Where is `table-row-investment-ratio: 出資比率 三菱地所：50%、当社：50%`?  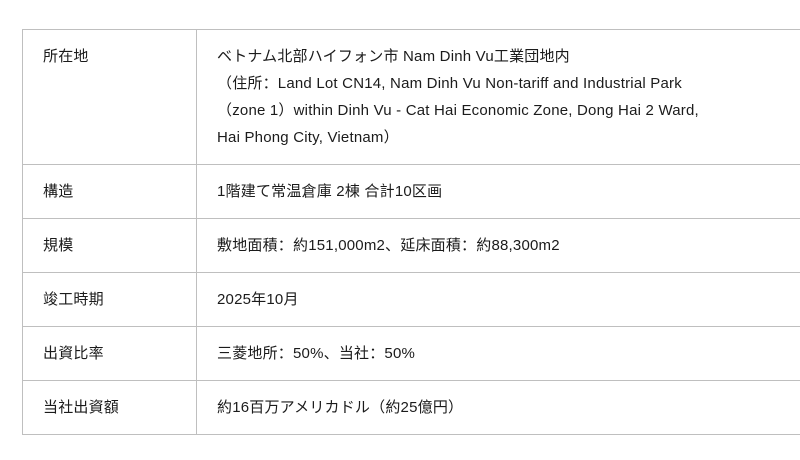 table-row-investment-ratio: 出資比率 三菱地所：50%、当社：50% is located at coordinates (411, 353).